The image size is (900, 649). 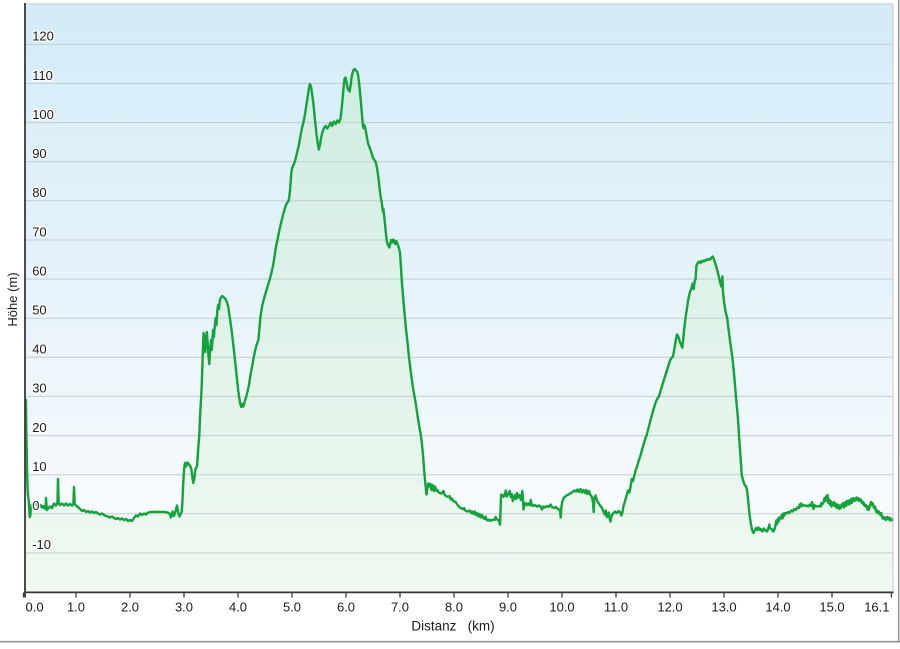 I want to click on svg-text: 2.0, so click(x=130, y=606).